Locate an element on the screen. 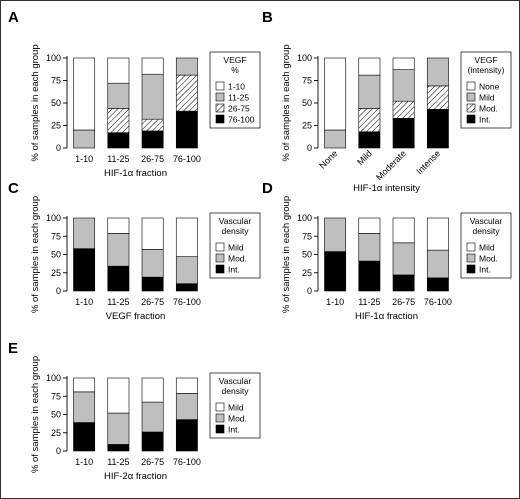 This screenshot has height=499, width=520. panel-letter: E is located at coordinates (13, 348).